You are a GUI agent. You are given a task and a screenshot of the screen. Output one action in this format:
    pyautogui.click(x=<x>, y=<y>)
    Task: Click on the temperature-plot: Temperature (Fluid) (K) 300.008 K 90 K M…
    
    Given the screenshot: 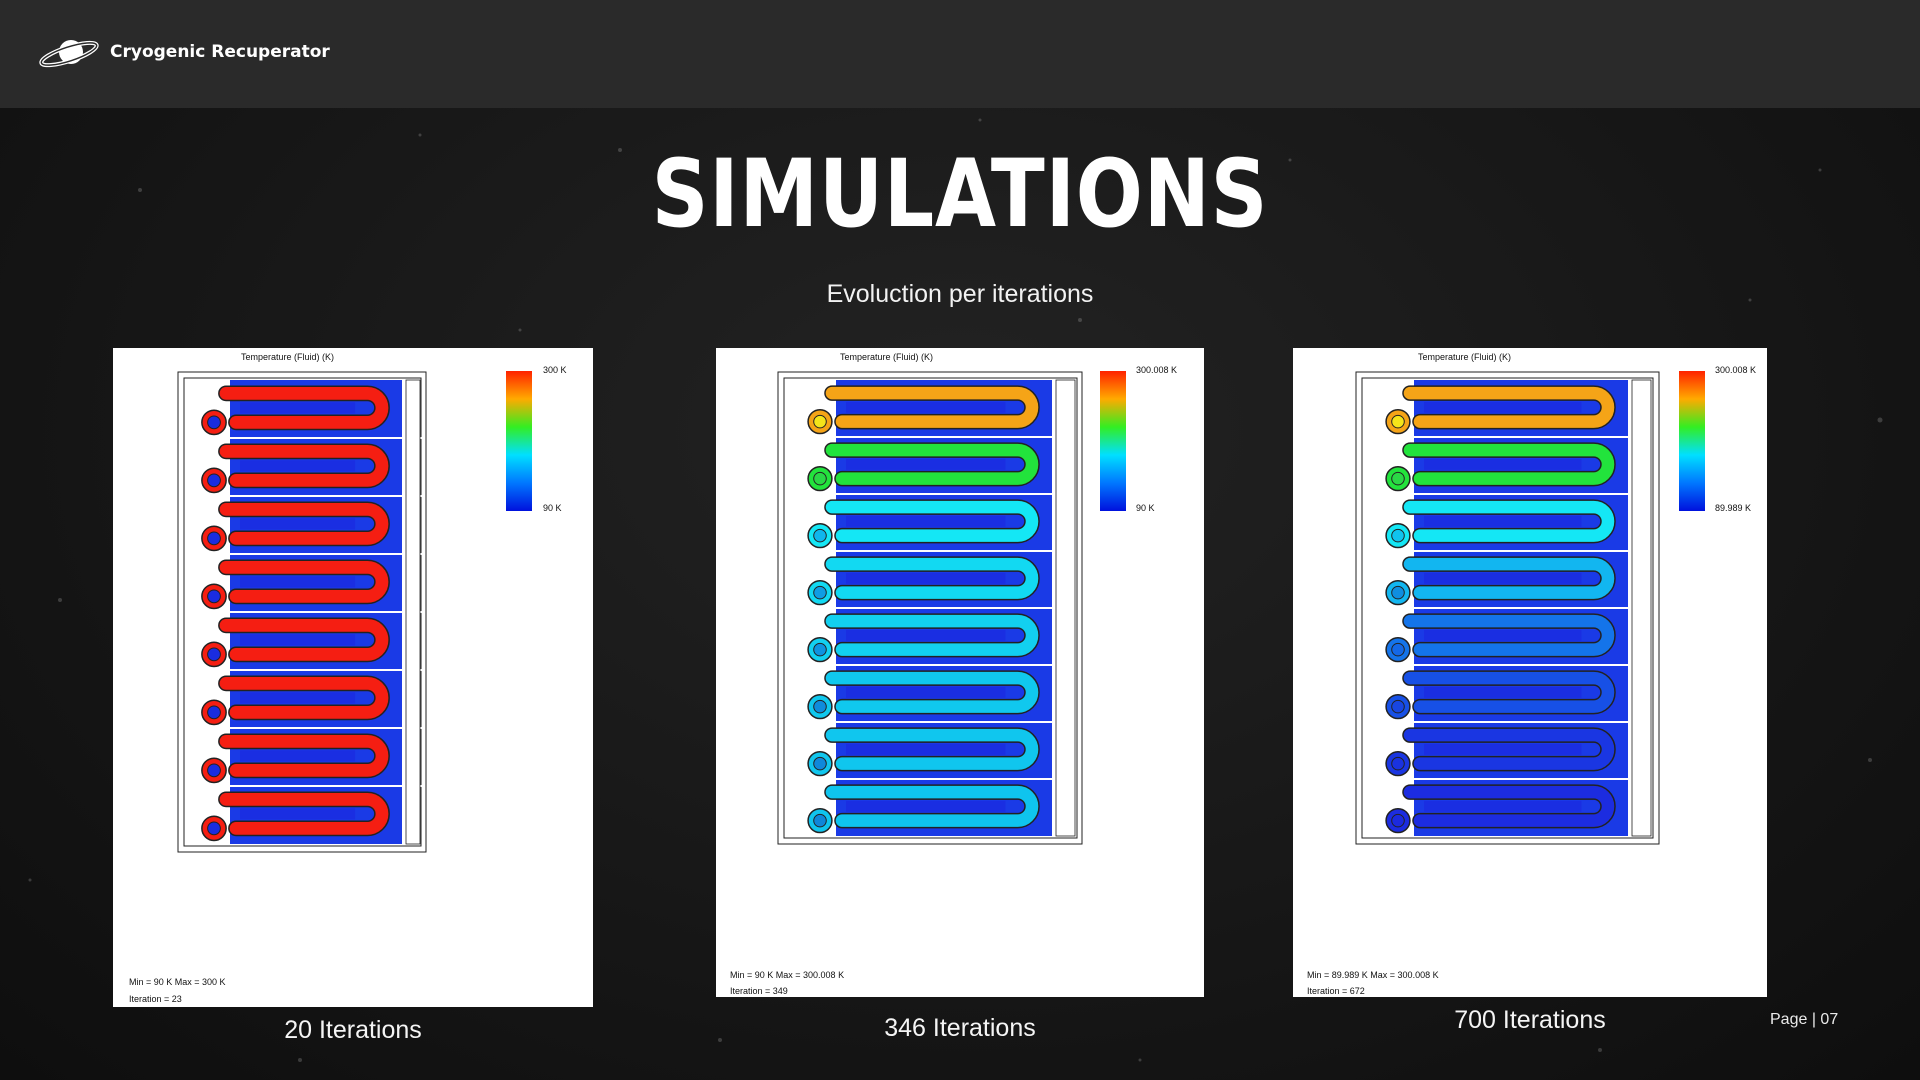 What is the action you would take?
    pyautogui.click(x=953, y=674)
    